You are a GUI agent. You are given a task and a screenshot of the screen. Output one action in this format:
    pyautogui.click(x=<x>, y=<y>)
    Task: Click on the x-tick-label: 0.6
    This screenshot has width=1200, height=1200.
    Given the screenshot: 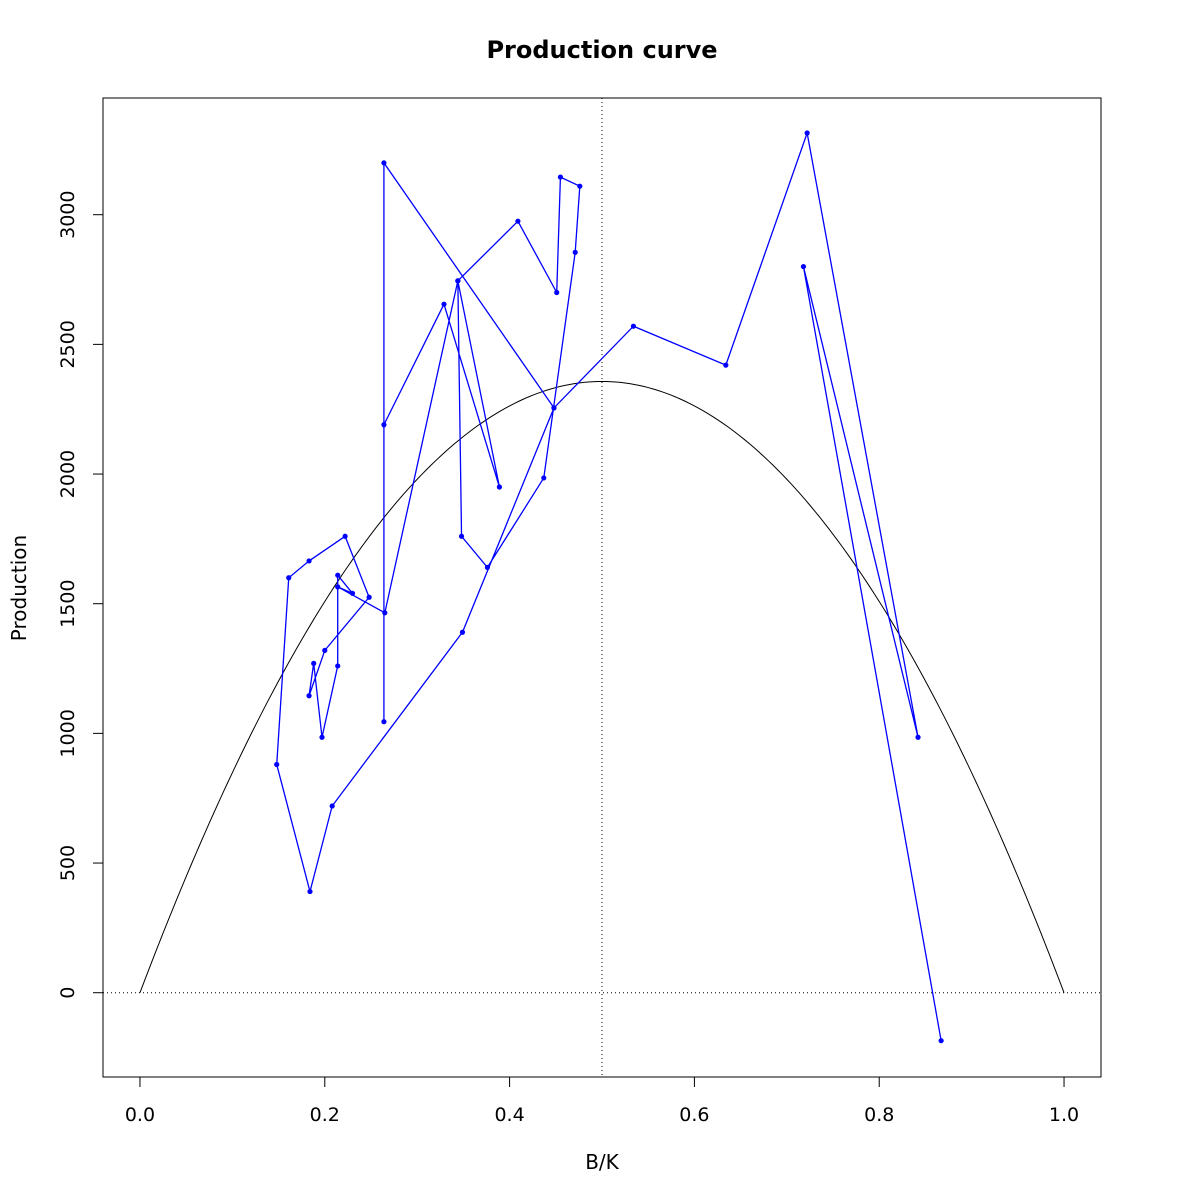 What is the action you would take?
    pyautogui.click(x=694, y=1115)
    